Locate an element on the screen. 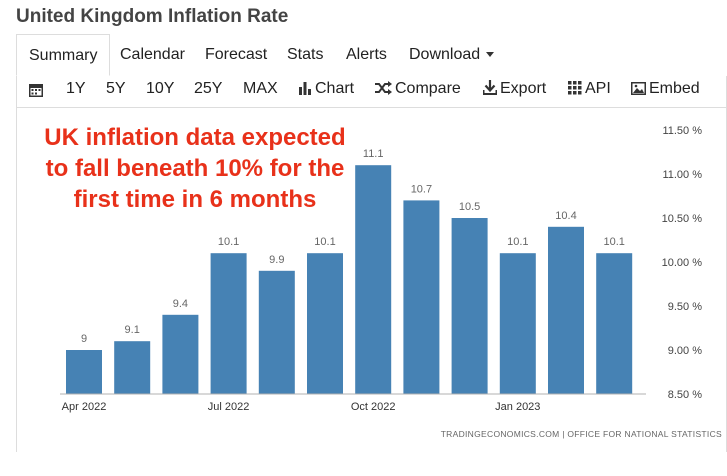  y-tick-label-2: 9.50 % is located at coordinates (685, 307).